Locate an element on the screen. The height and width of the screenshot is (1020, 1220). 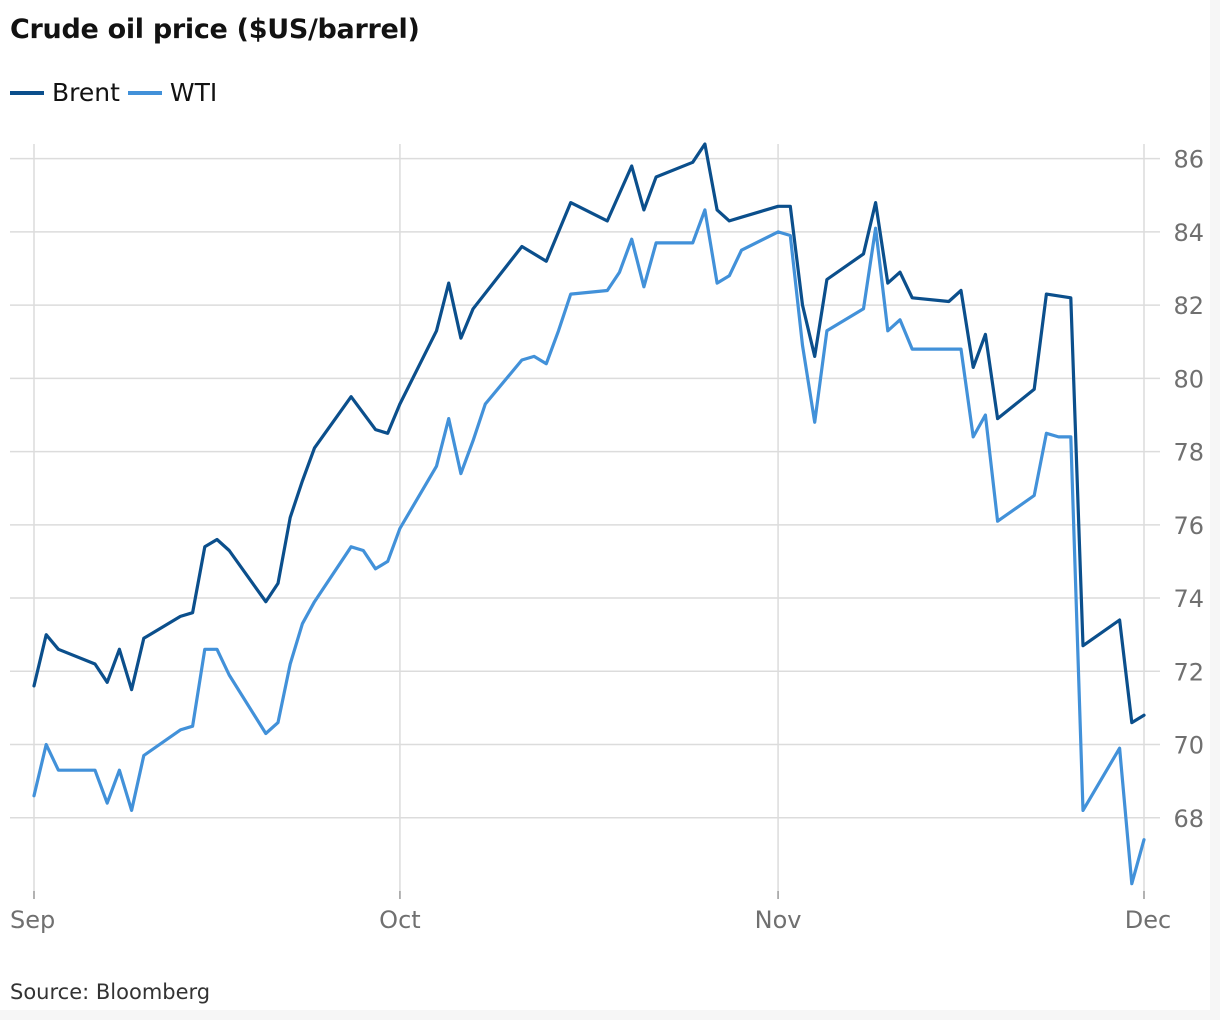
chart-title: Crude oil price ($US/barrel) is located at coordinates (215, 29).